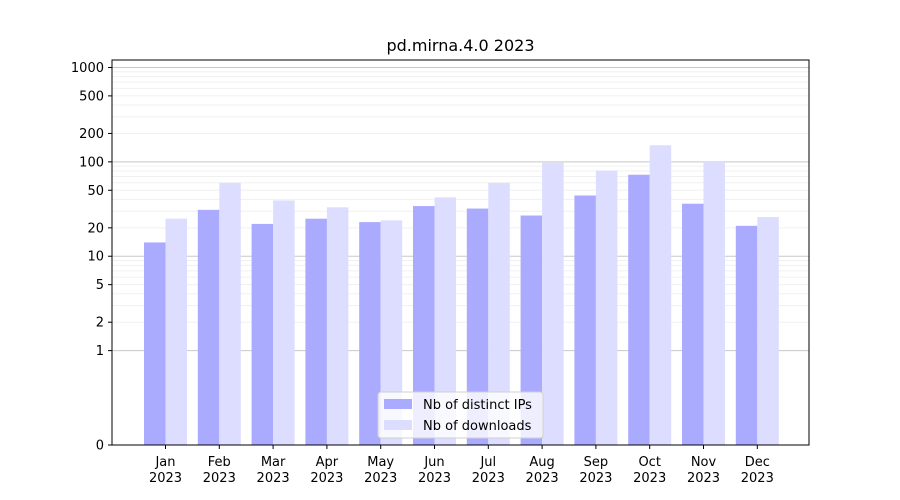  I want to click on legend-box, so click(460, 415).